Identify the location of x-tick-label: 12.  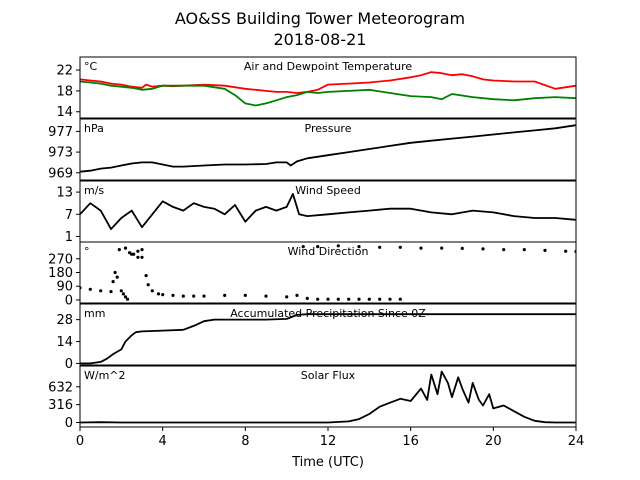
(328, 441).